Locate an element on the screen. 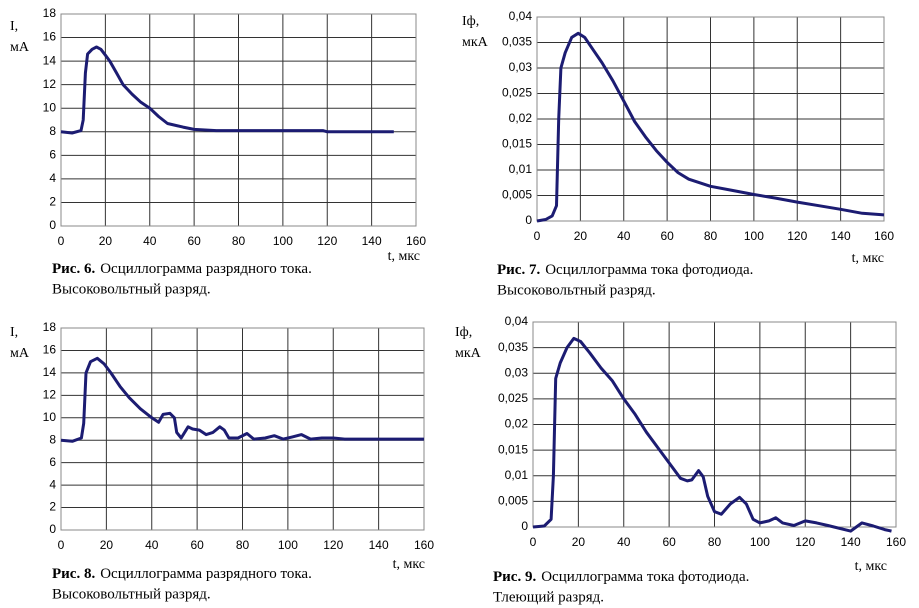 The width and height of the screenshot is (919, 608). y-tick-label: 4 is located at coordinates (52, 178).